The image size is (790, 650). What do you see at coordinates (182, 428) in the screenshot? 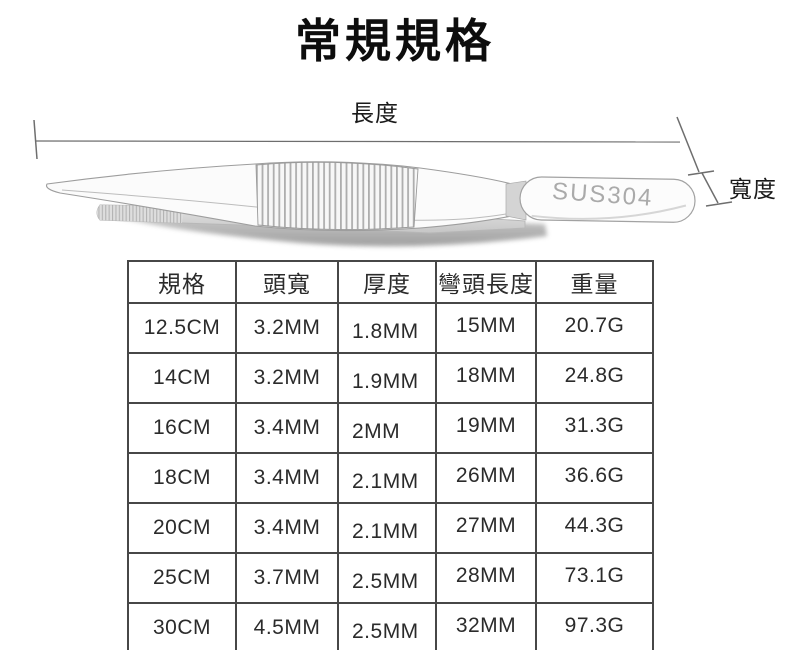
I see `cell-spec: 16CM` at bounding box center [182, 428].